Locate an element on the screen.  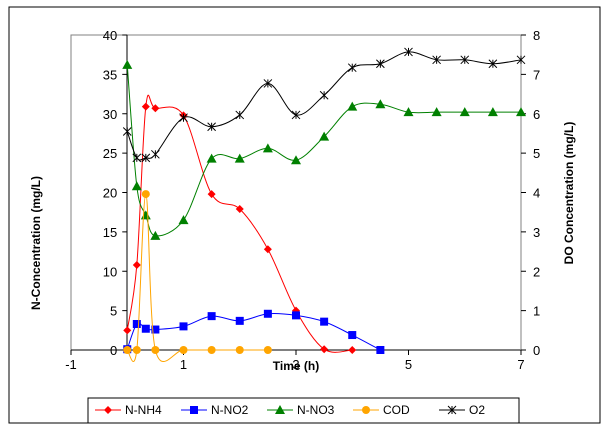
y-tick-label-left: 5 is located at coordinates (113, 311).